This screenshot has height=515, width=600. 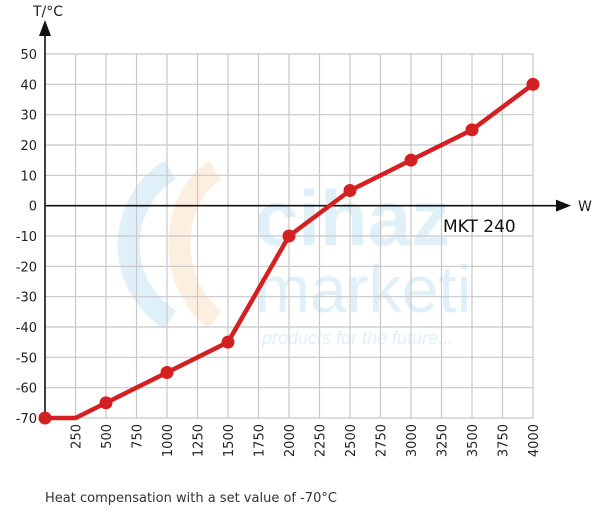 I want to click on x-tick-label: 750, so click(x=138, y=436).